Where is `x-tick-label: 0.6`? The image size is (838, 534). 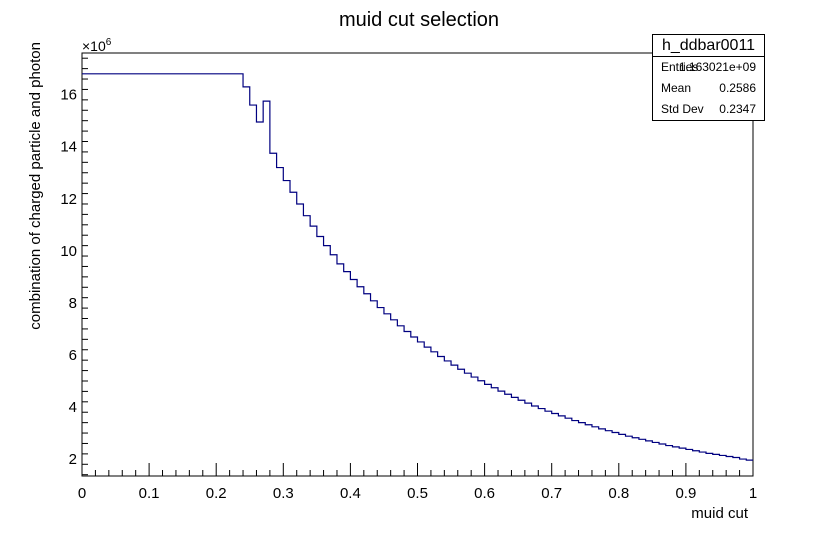 x-tick-label: 0.6 is located at coordinates (484, 493).